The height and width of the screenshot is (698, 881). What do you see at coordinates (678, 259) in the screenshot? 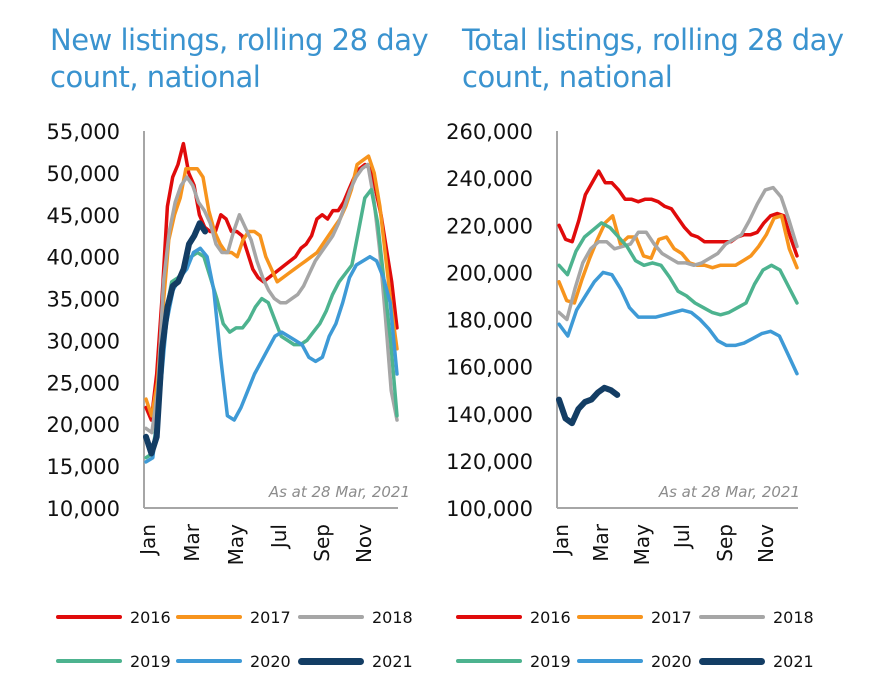
I see `total-listings-series-2017` at bounding box center [678, 259].